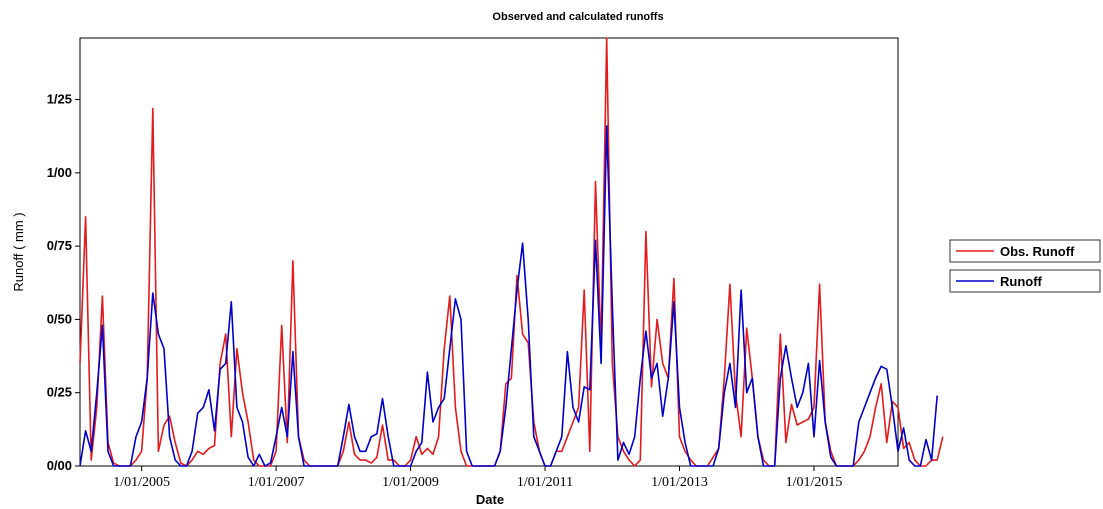  What do you see at coordinates (141, 482) in the screenshot?
I see `x-tick-label: 1/01/2005` at bounding box center [141, 482].